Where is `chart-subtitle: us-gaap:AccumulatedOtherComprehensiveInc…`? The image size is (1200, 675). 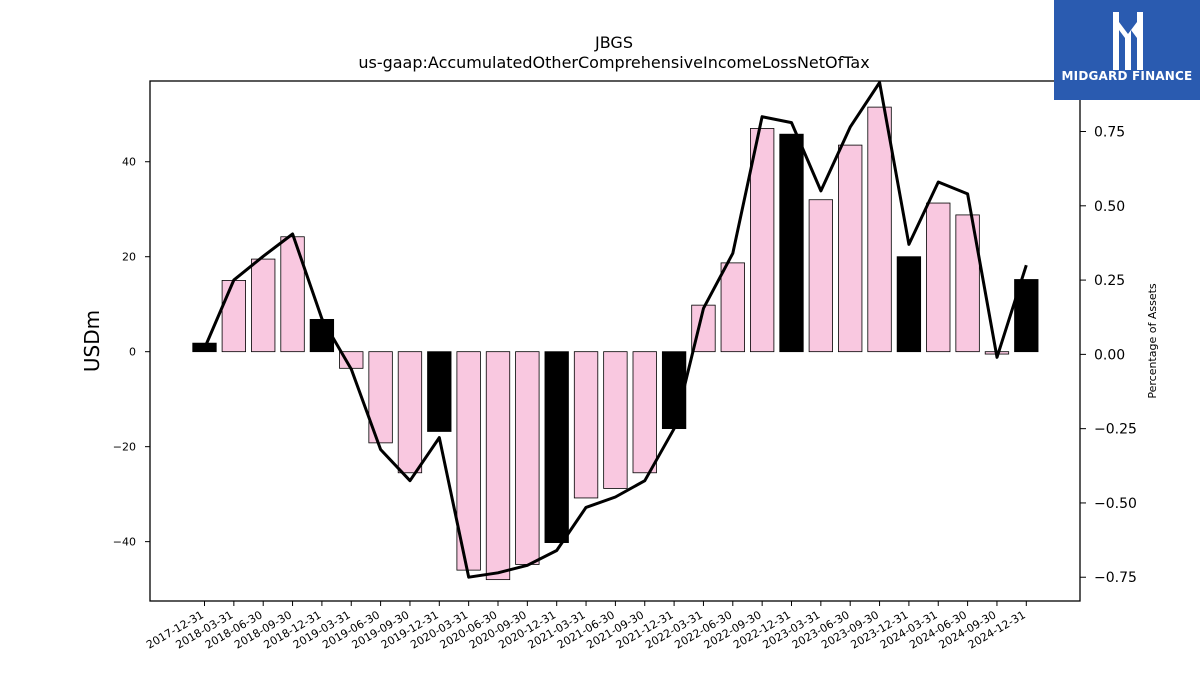 chart-subtitle: us-gaap:AccumulatedOtherComprehensiveInc… is located at coordinates (613, 62).